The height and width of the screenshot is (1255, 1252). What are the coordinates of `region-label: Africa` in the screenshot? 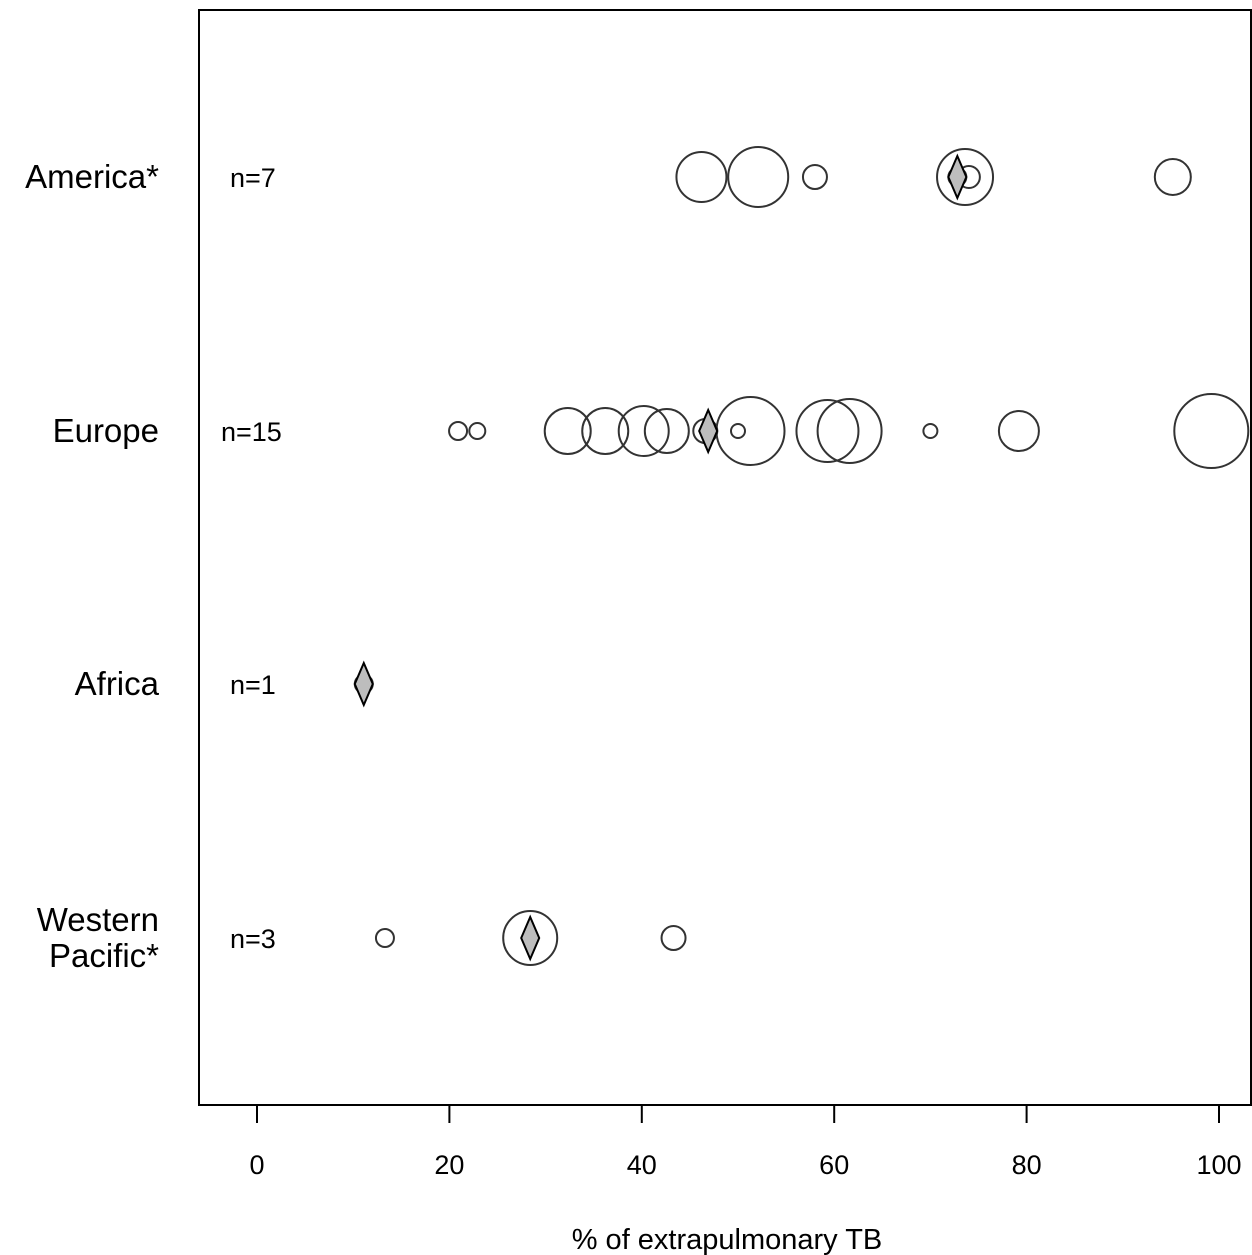 It's located at (117, 683).